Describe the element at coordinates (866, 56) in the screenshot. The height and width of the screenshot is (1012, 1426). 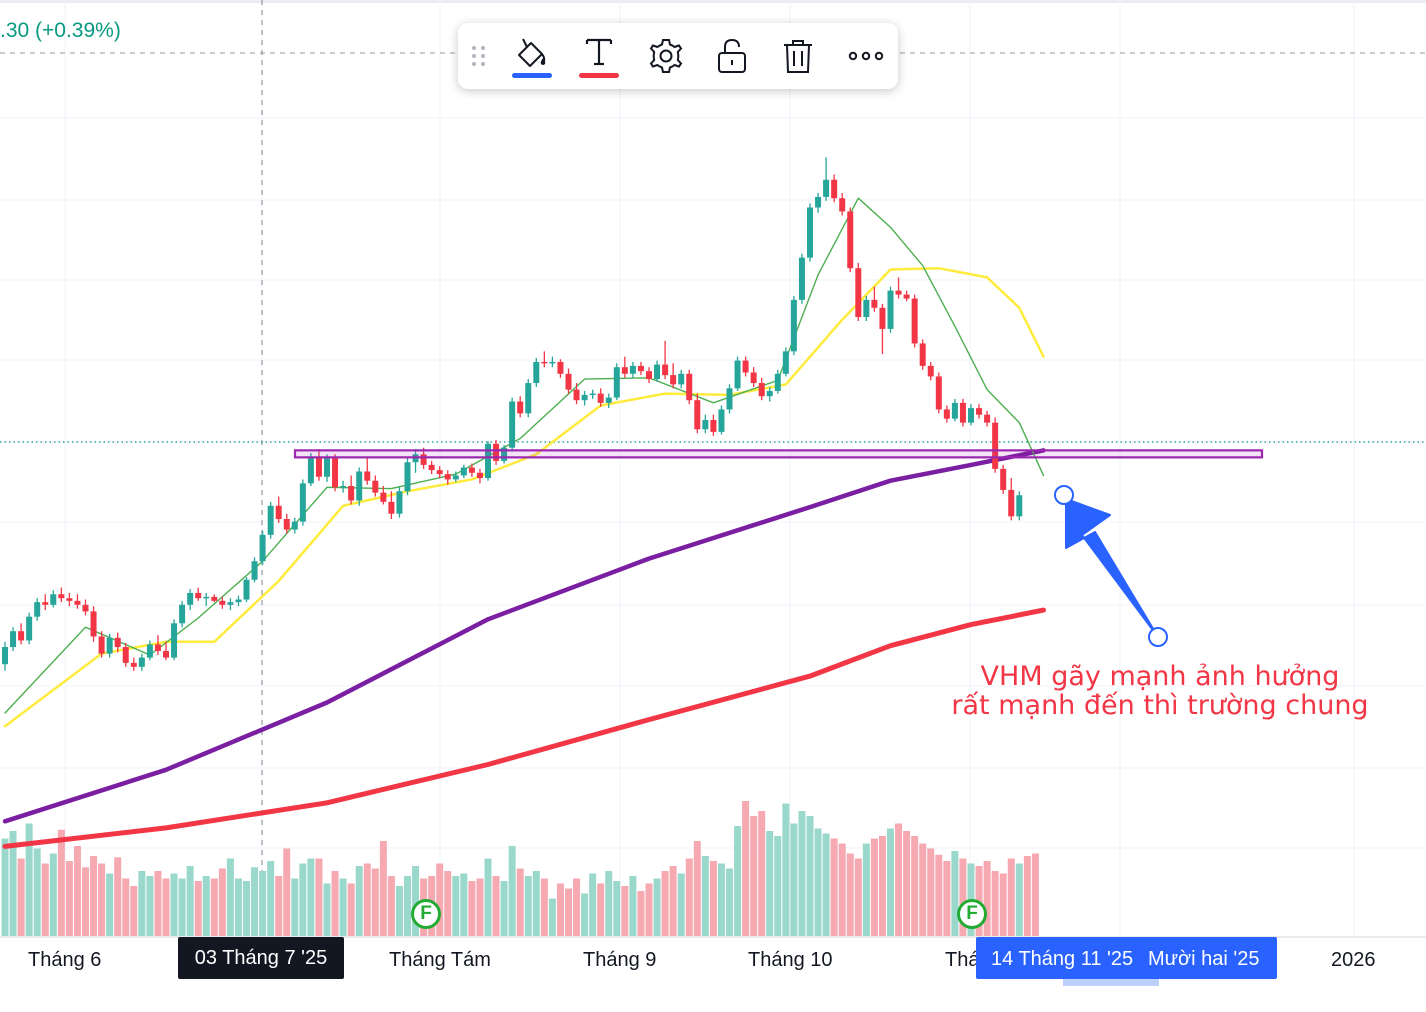
I see `more-horizontal-icon` at that location.